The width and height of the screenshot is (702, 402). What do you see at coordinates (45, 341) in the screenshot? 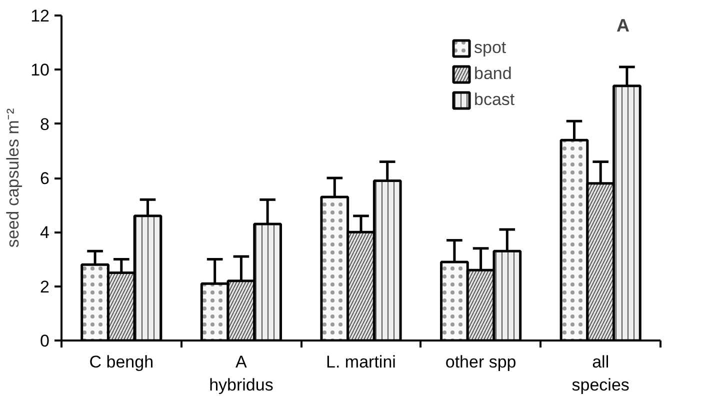
I see `y-tick-label: 0` at bounding box center [45, 341].